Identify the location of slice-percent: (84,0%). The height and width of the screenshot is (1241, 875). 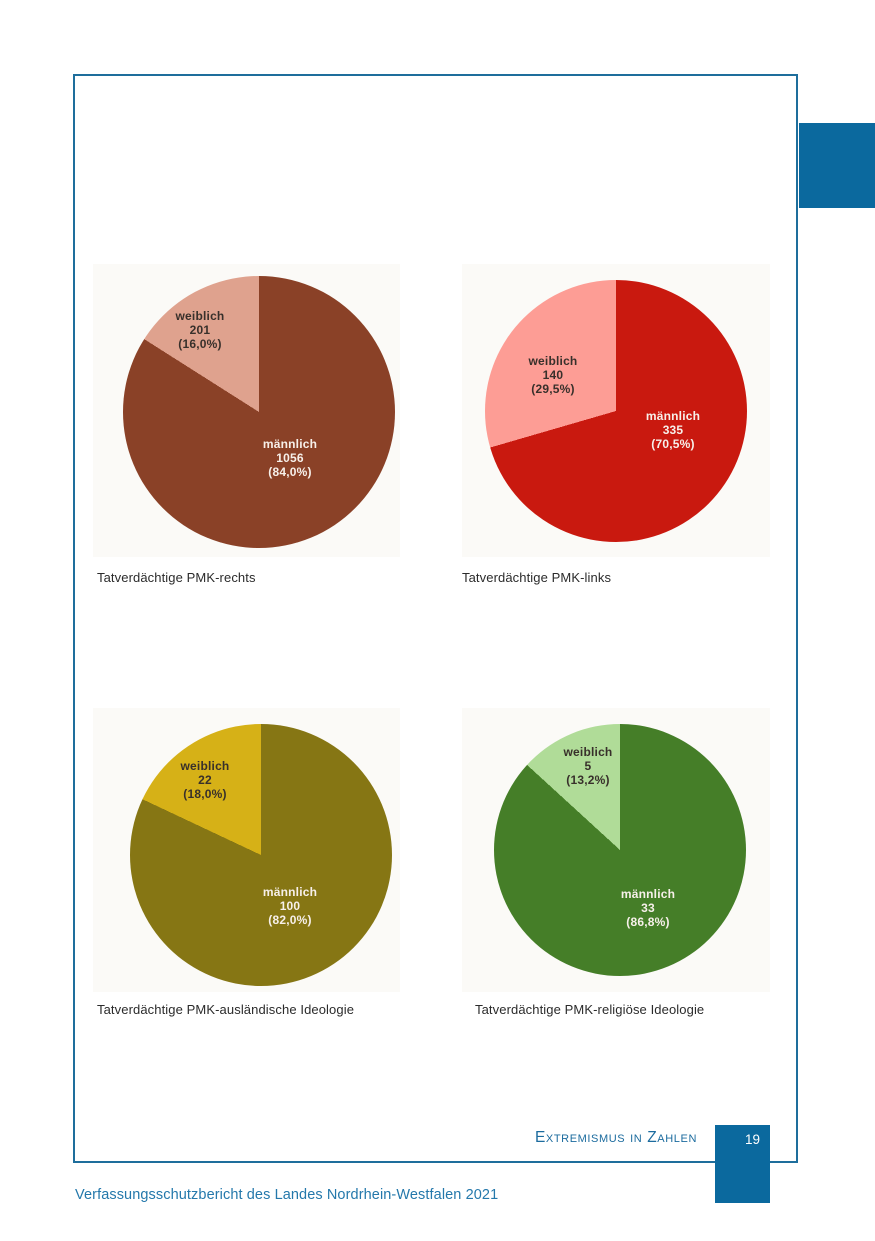
(290, 472).